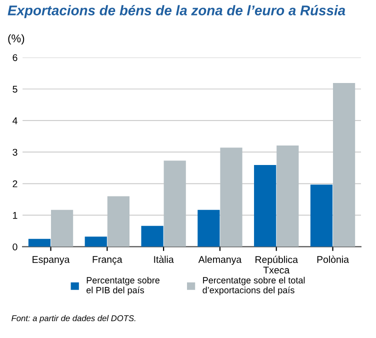  What do you see at coordinates (15, 120) in the screenshot?
I see `y-tick-label: 4` at bounding box center [15, 120].